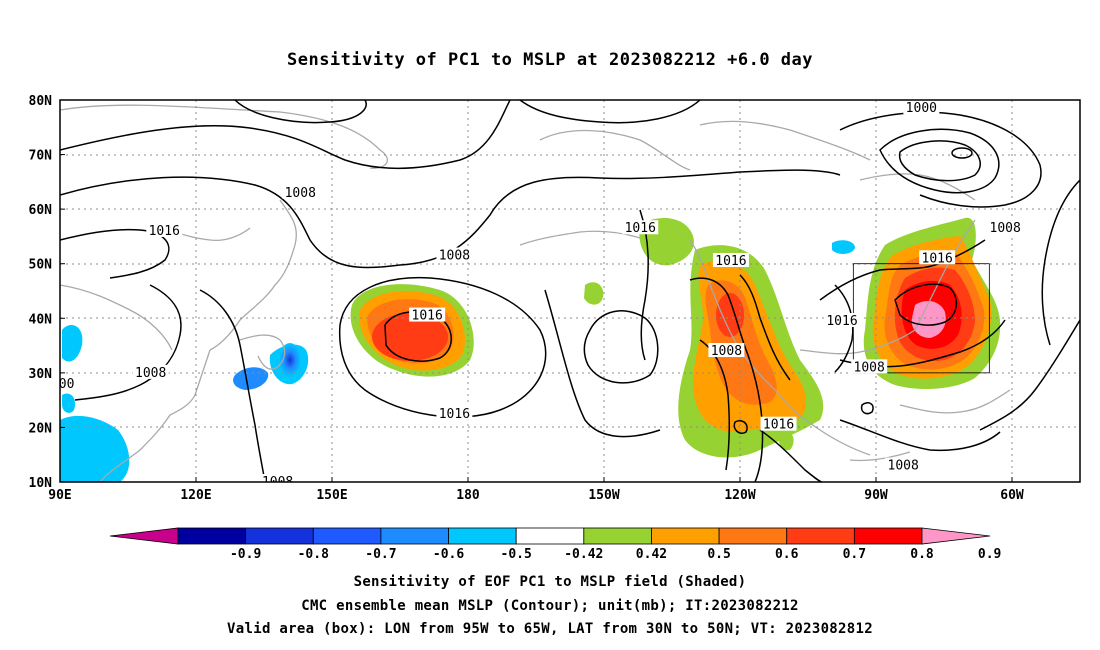  What do you see at coordinates (41, 101) in the screenshot?
I see `lat-tick-label: 80N` at bounding box center [41, 101].